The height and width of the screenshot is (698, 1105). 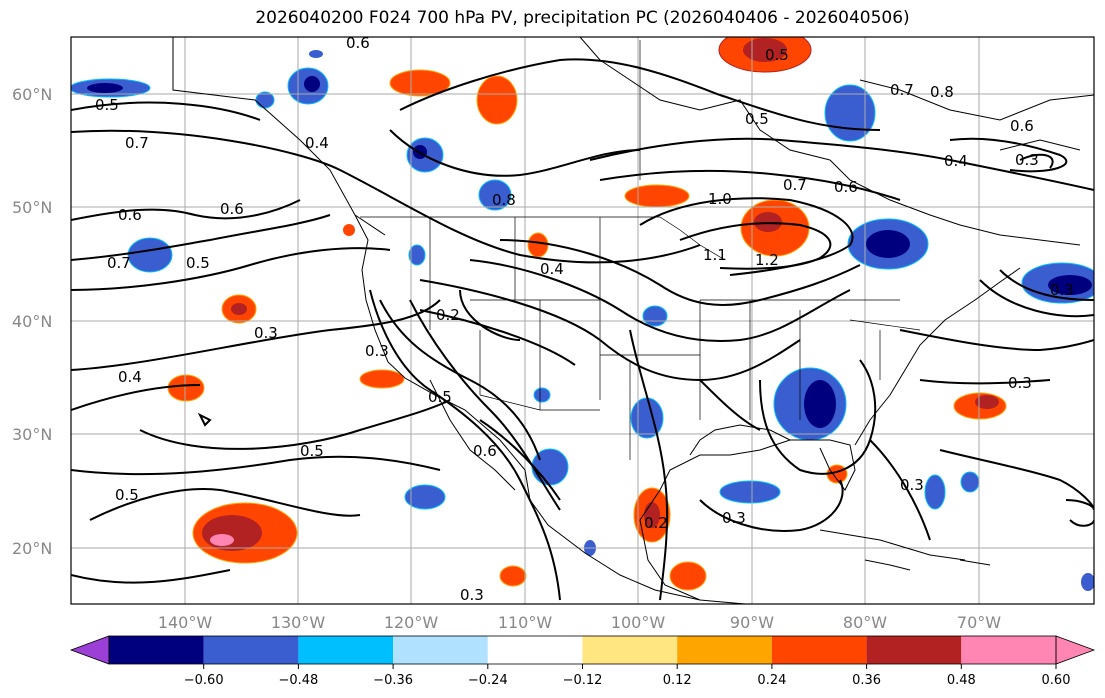 I want to click on latitude-labels: 60°N 50°N 40°N 30°N 20°N, so click(x=32, y=321).